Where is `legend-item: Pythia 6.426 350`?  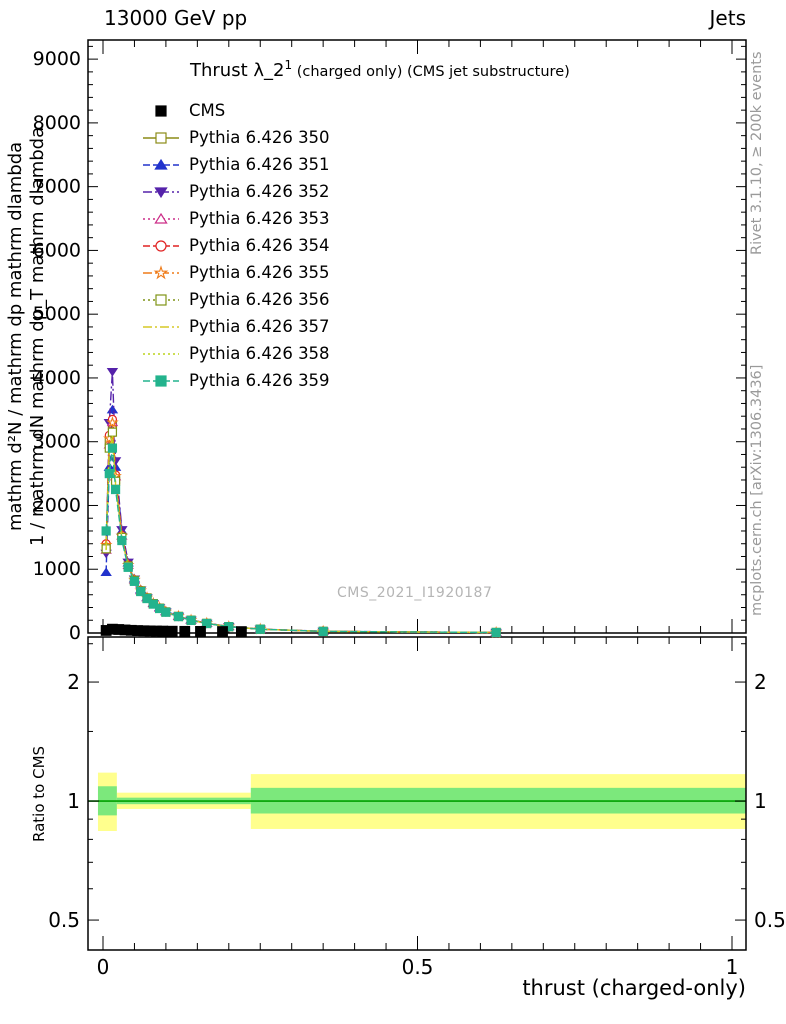 legend-item: Pythia 6.426 350 is located at coordinates (236, 137).